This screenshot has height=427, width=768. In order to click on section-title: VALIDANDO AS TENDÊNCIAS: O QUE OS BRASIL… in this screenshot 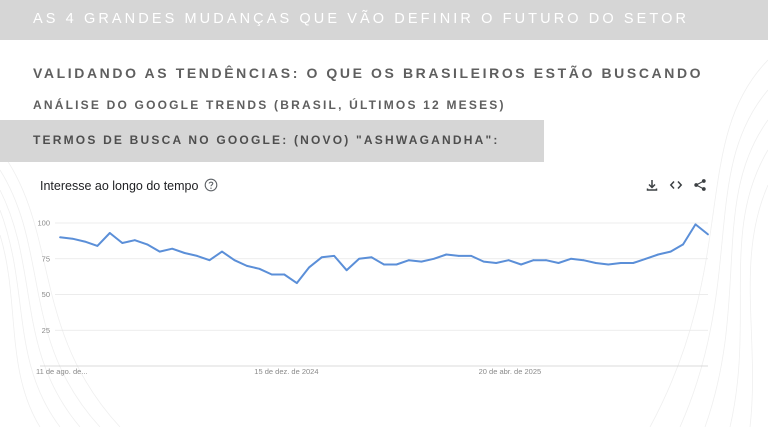, I will do `click(368, 73)`.